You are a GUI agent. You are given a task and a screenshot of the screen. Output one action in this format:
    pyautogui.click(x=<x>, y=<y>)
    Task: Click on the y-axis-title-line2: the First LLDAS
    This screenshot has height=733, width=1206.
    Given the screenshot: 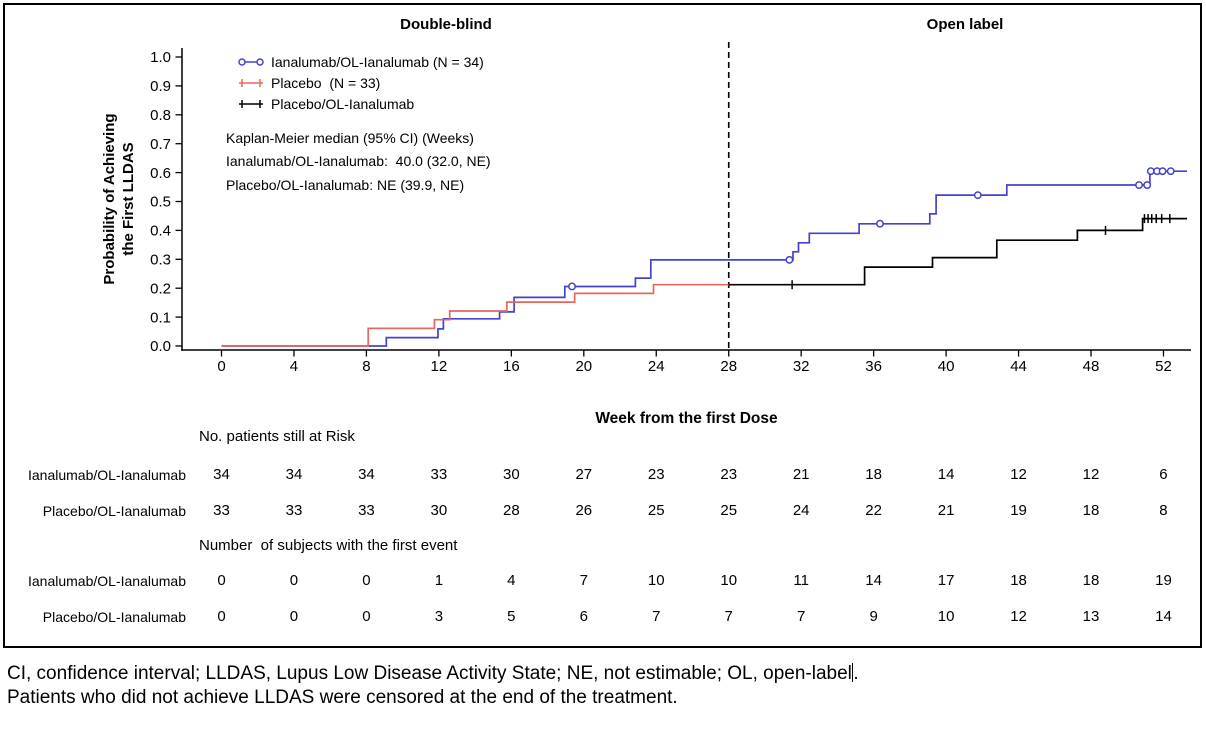 What is the action you would take?
    pyautogui.click(x=128, y=199)
    